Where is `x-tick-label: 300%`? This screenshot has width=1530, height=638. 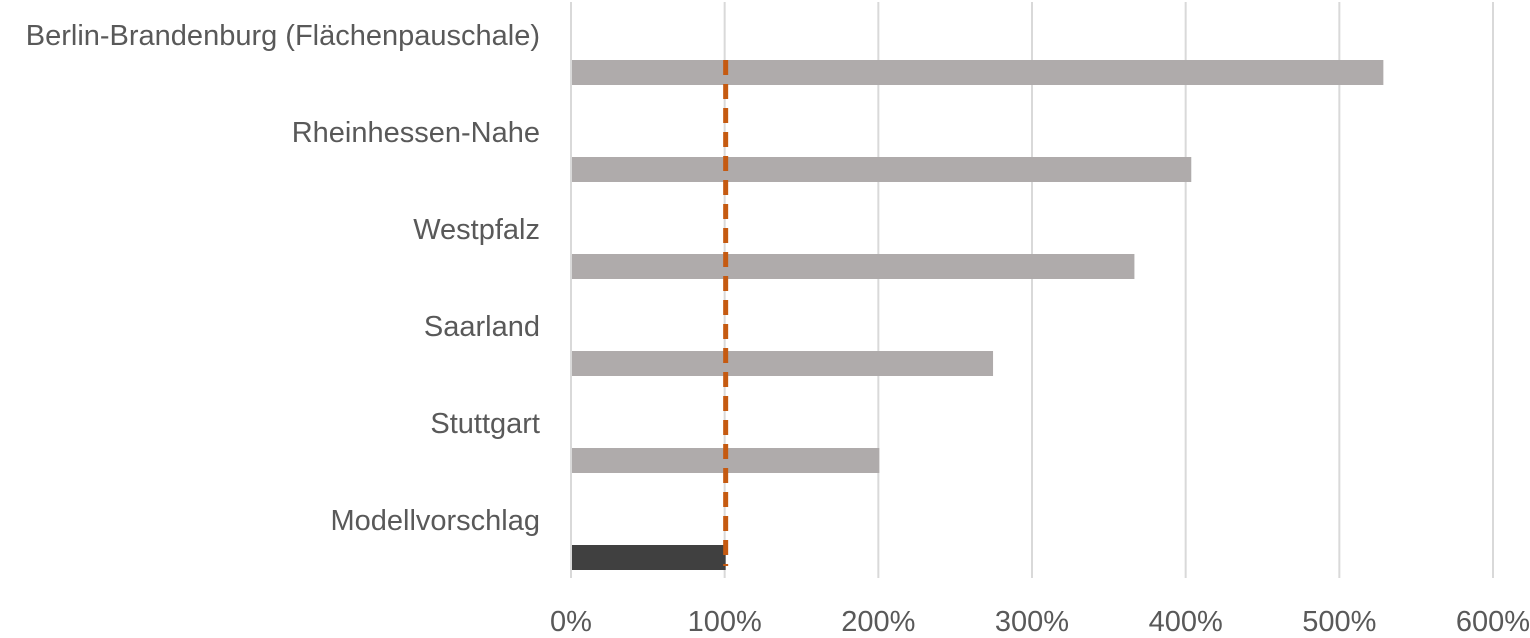
x-tick-label: 300% is located at coordinates (1032, 619).